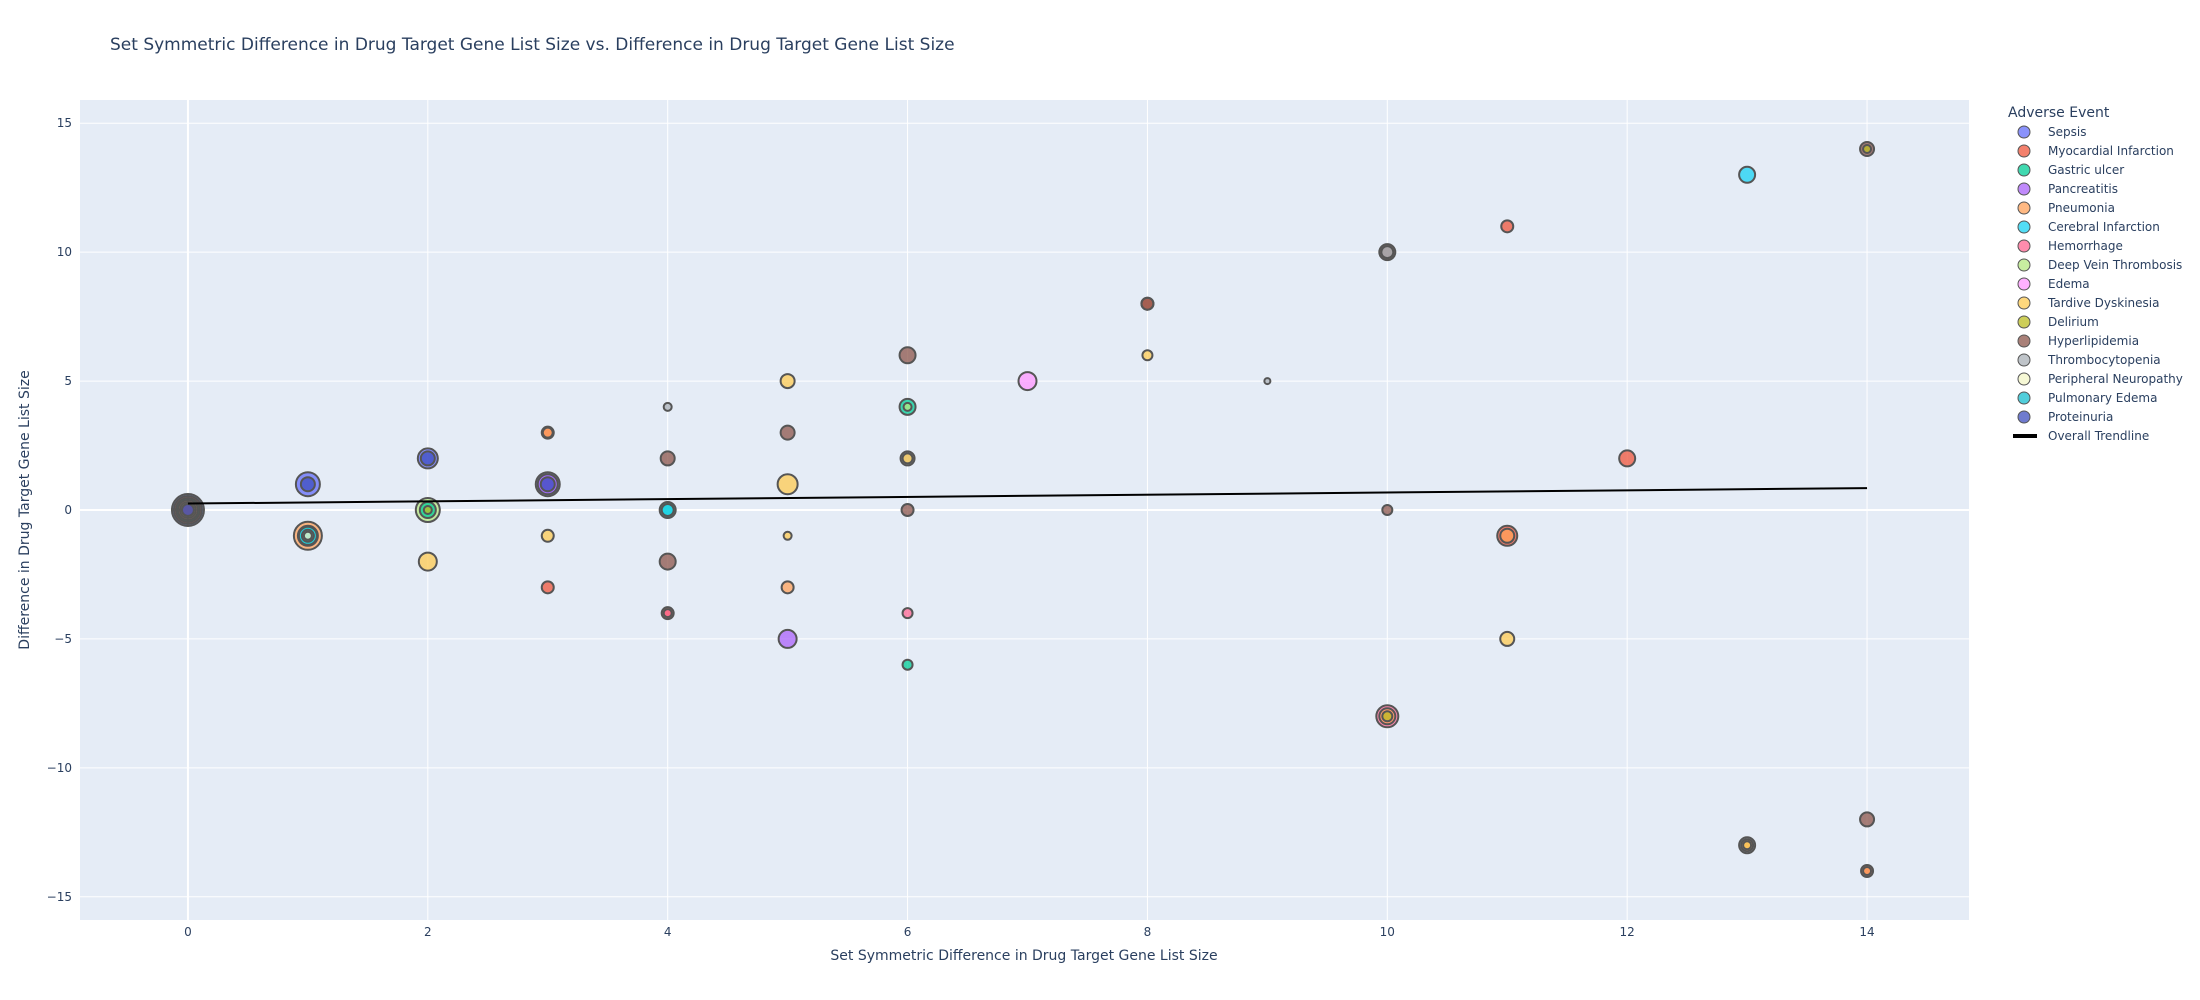  I want to click on legend-label-pancreatitis: Pancreatitis, so click(2083, 189).